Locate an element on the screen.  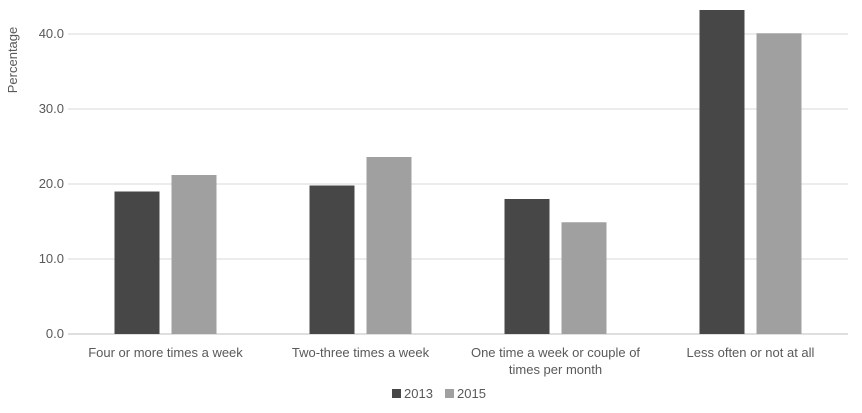
x-category-label: Four or more times a week is located at coordinates (165, 352).